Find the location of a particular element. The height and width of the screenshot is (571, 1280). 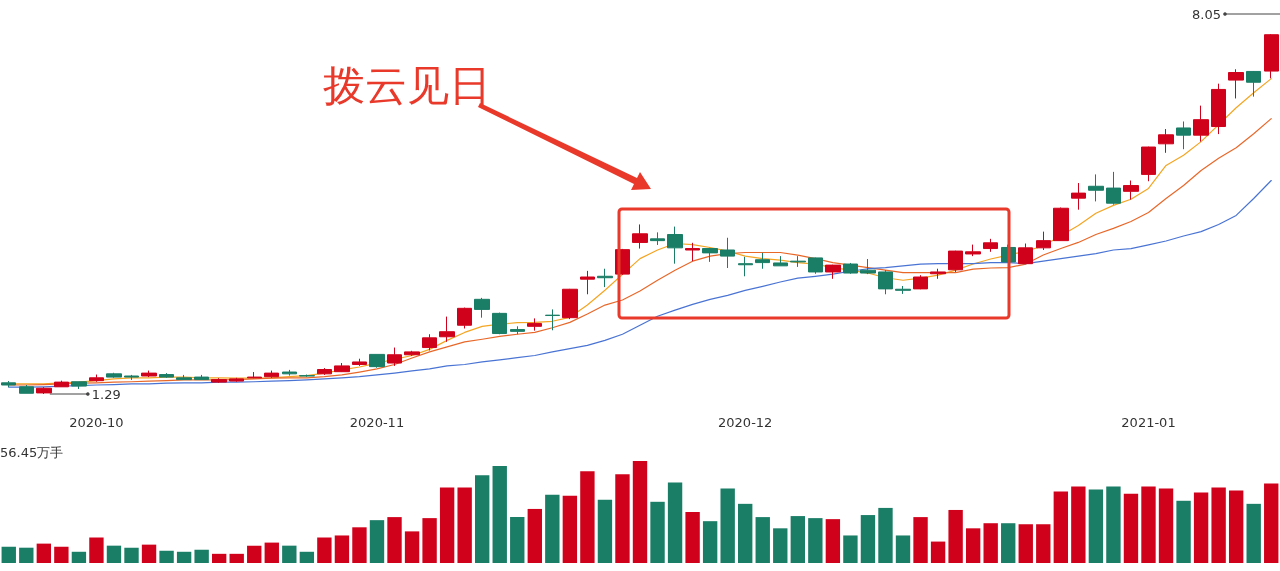

x-tick-label: 2020-12 is located at coordinates (745, 422).